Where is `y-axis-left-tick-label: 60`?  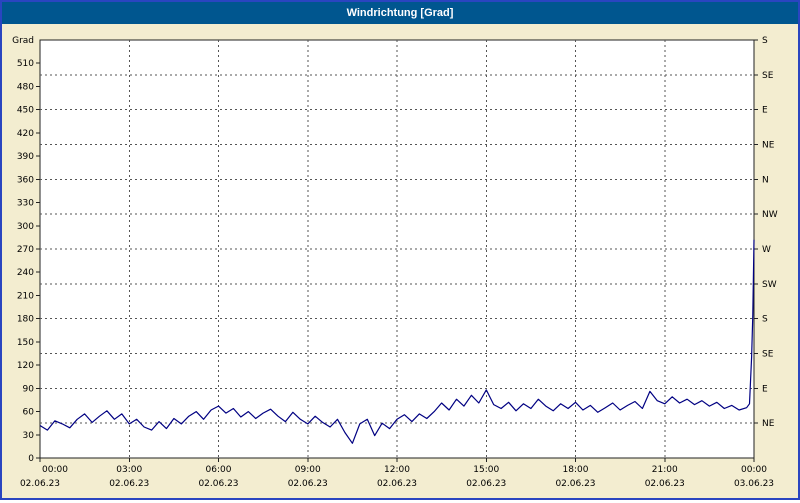 y-axis-left-tick-label: 60 is located at coordinates (29, 413).